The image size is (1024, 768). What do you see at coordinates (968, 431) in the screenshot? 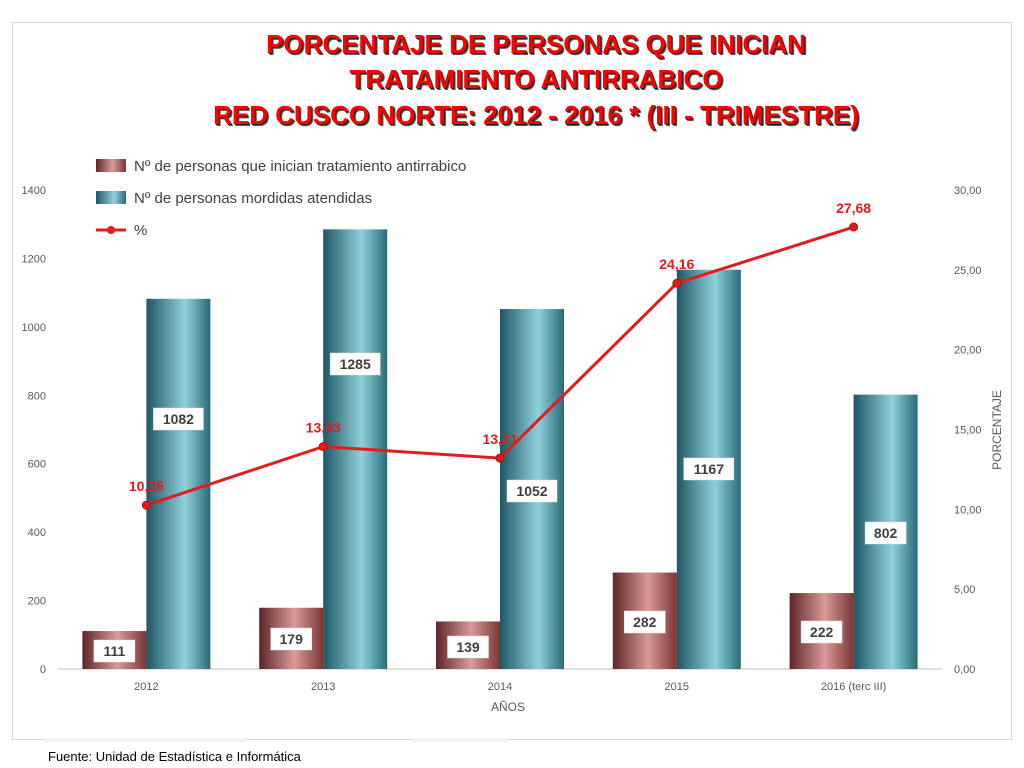
I see `y2-tick-label: 15,00` at bounding box center [968, 431].